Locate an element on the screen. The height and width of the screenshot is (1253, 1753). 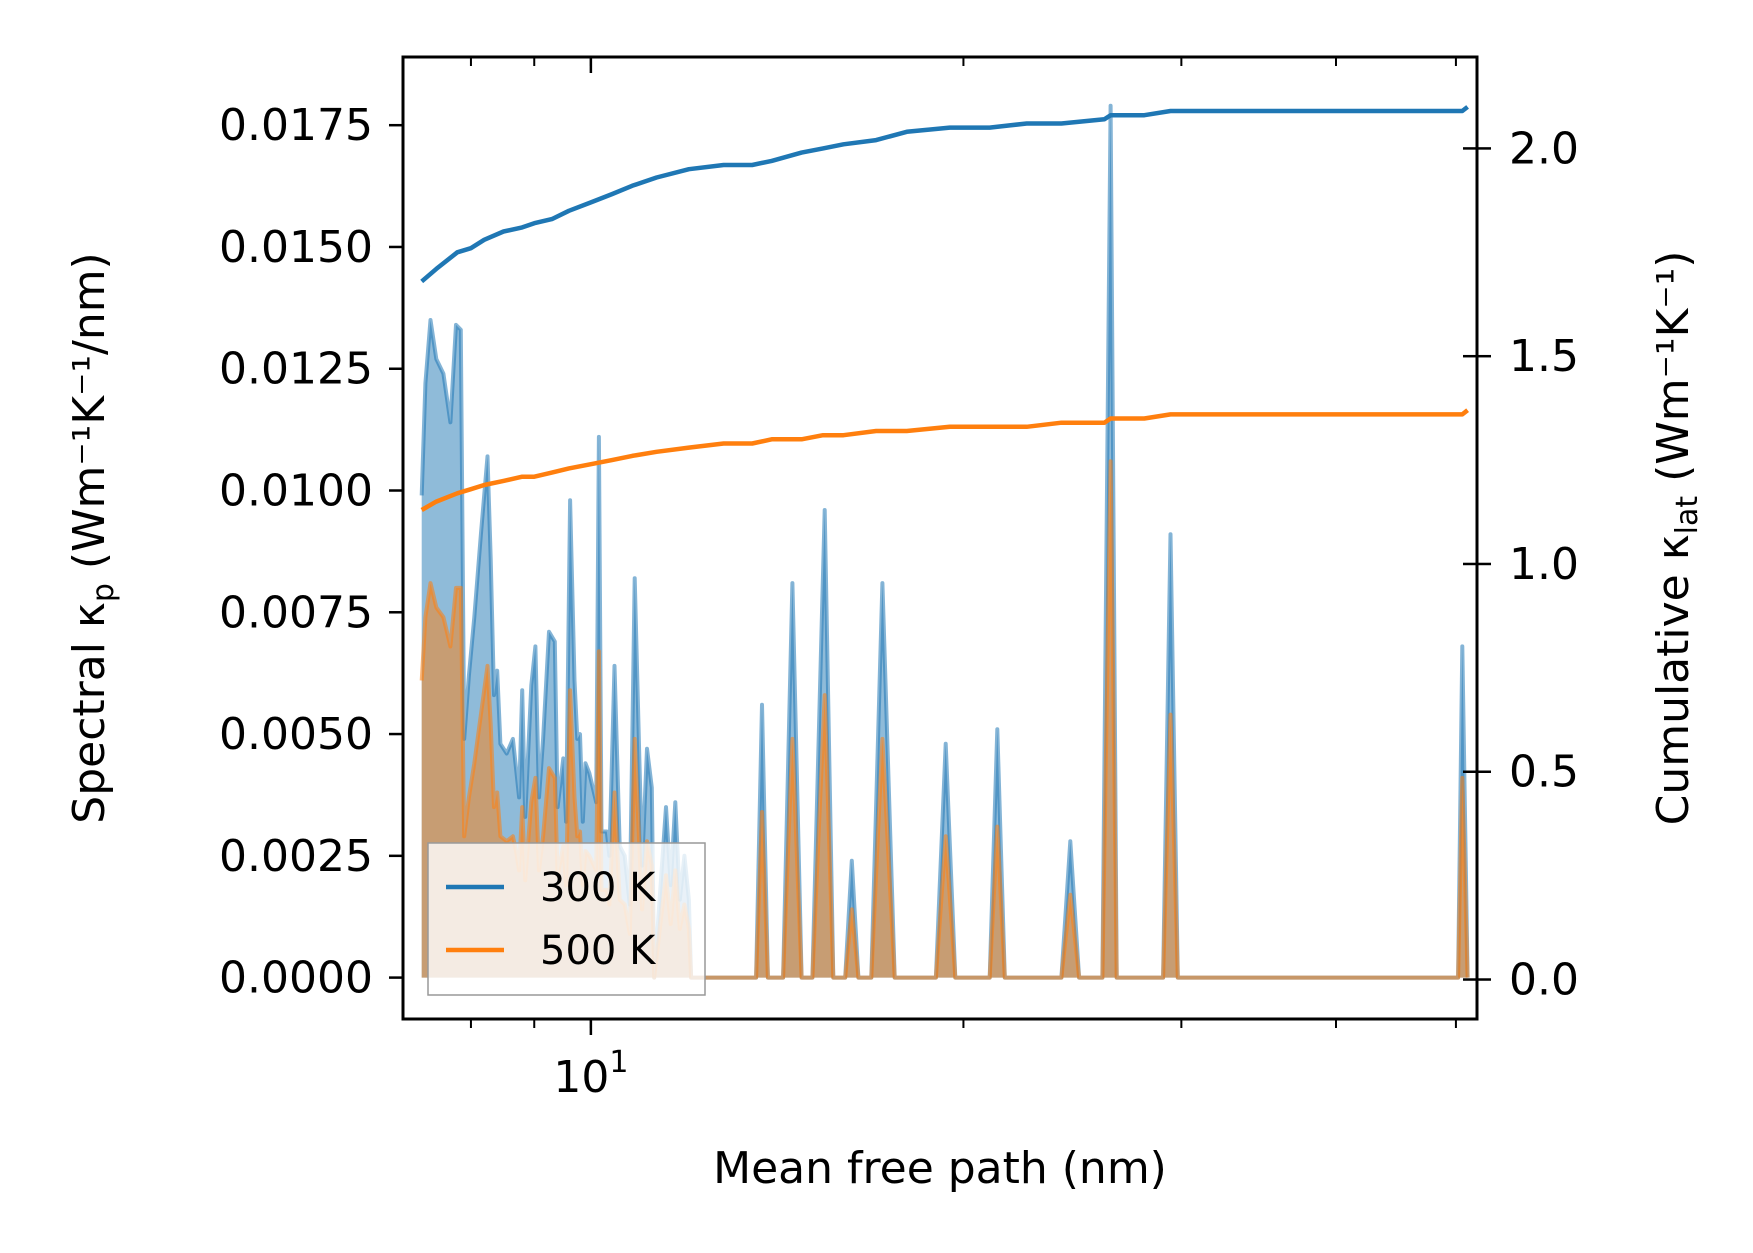
left-y-tick-label: 0.0000 is located at coordinates (296, 978).